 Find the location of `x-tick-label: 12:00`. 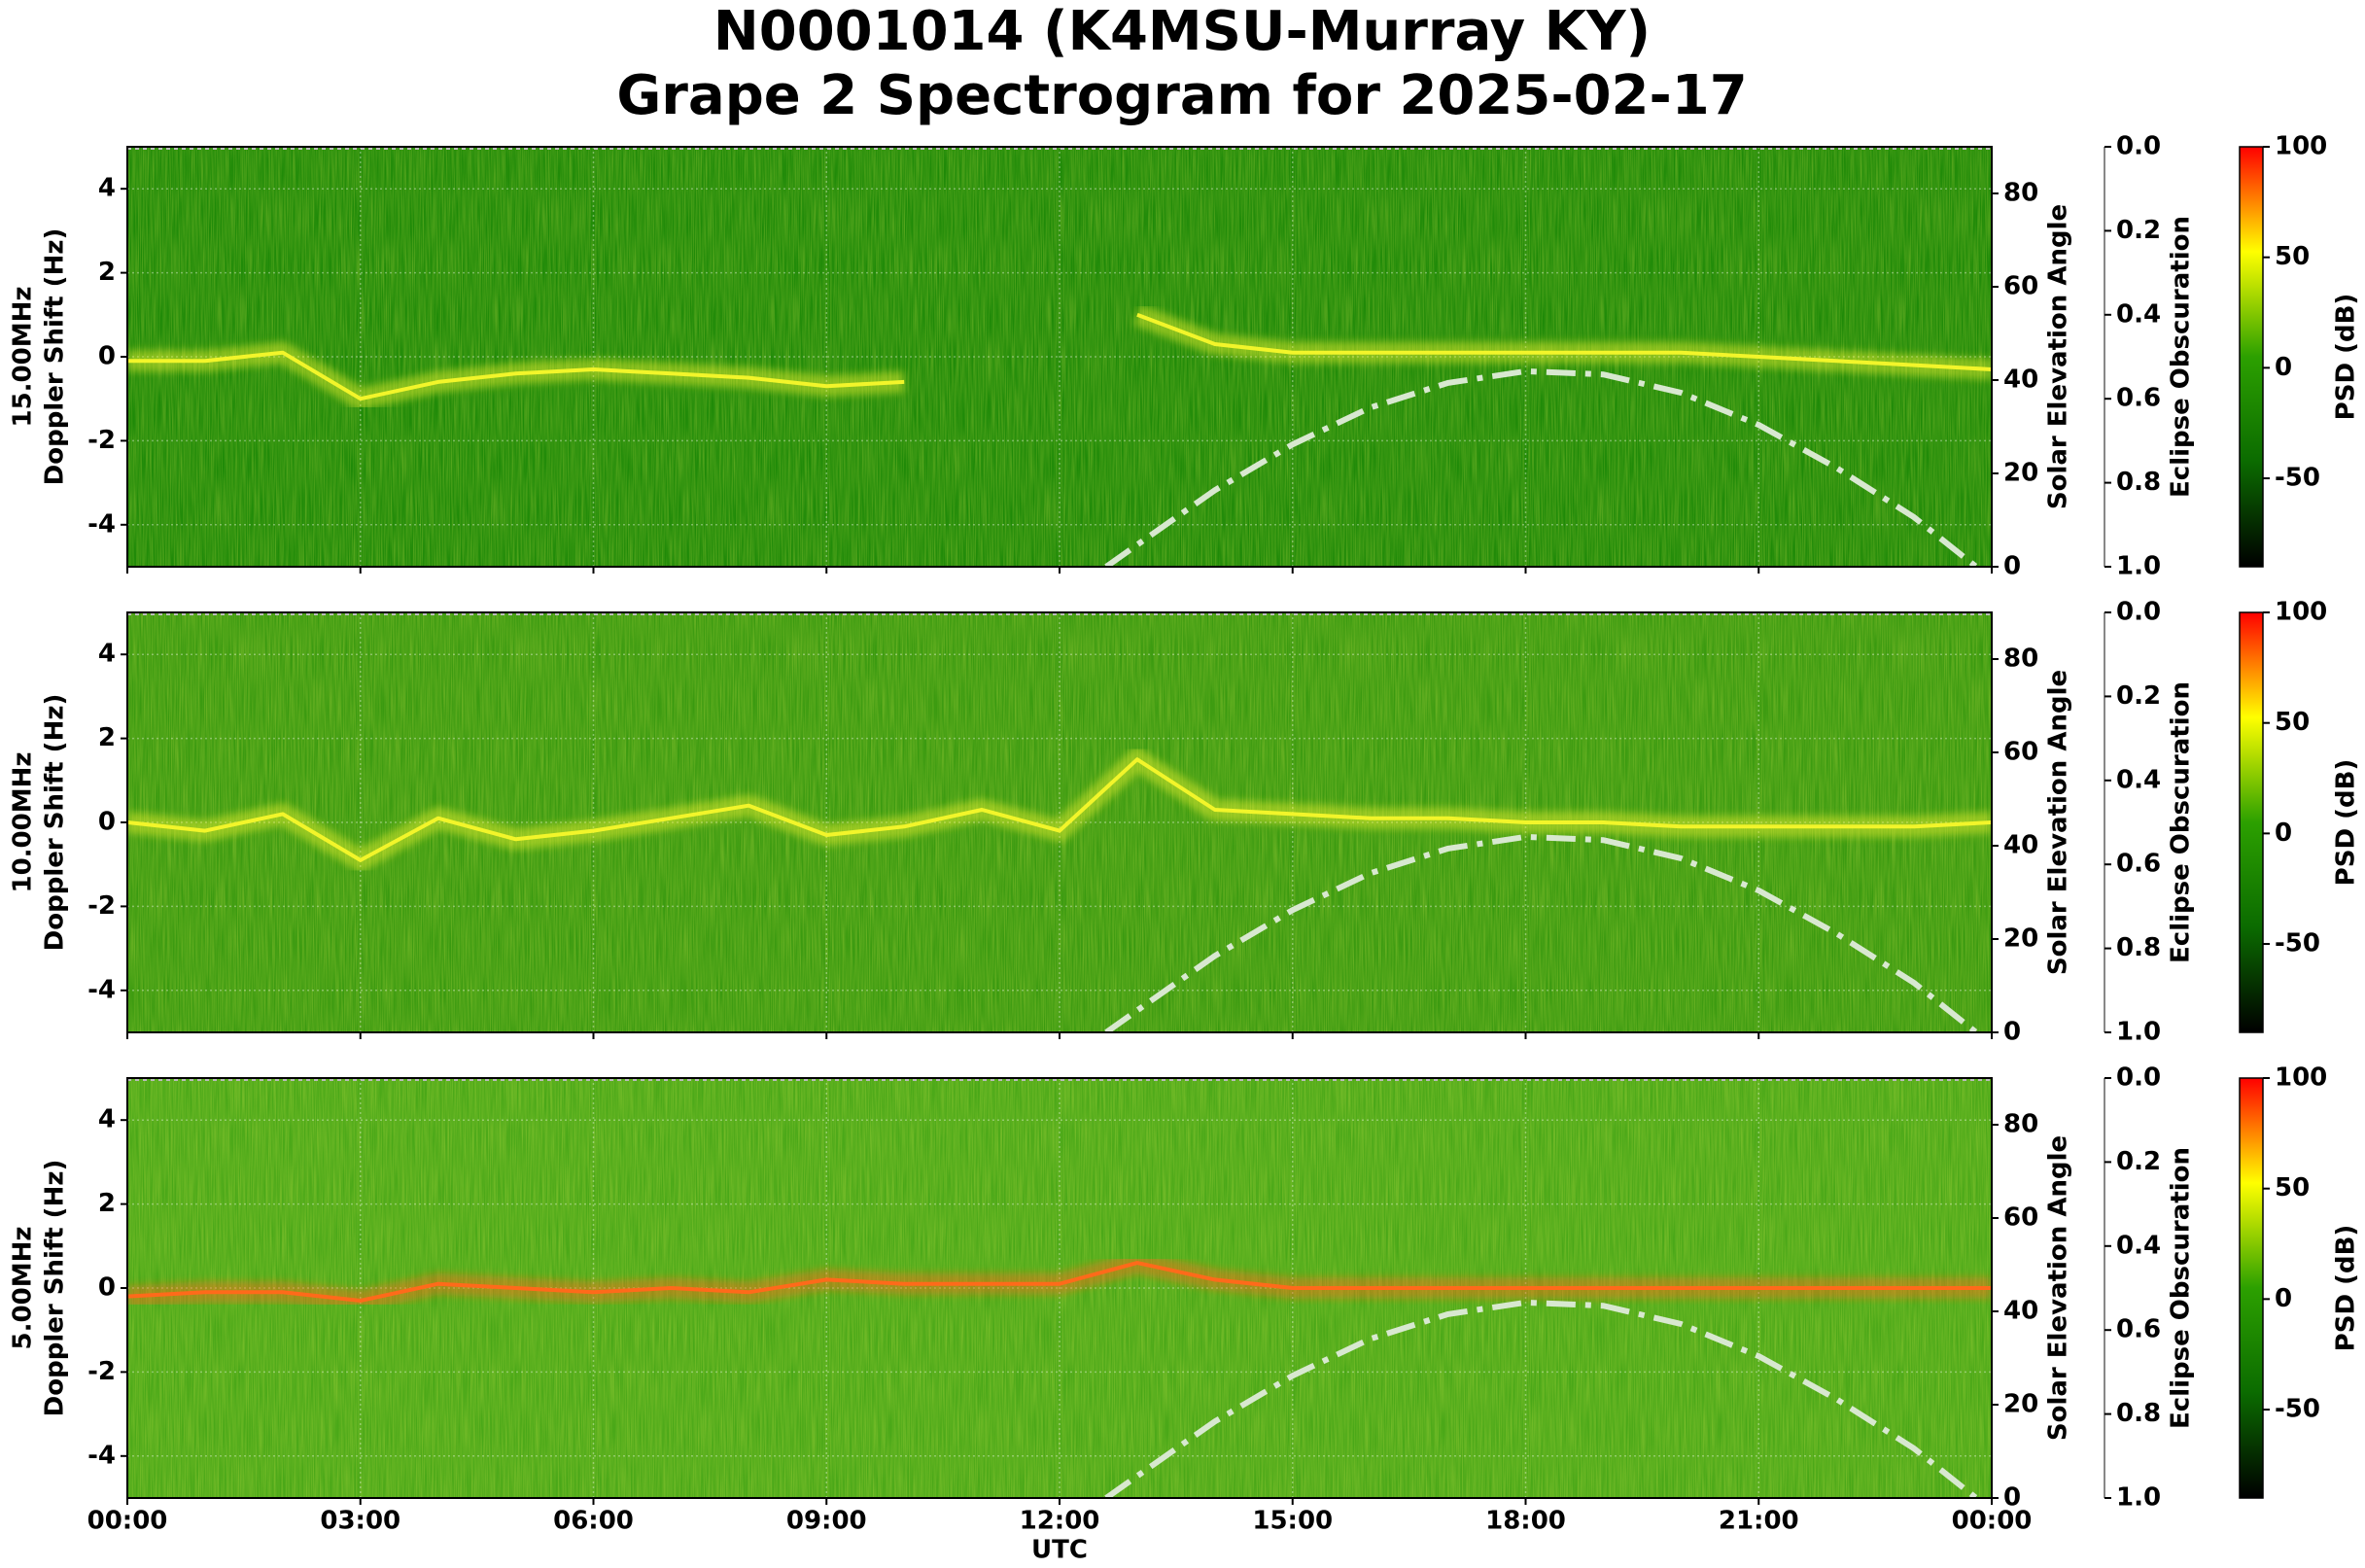

x-tick-label: 12:00 is located at coordinates (1060, 1521).